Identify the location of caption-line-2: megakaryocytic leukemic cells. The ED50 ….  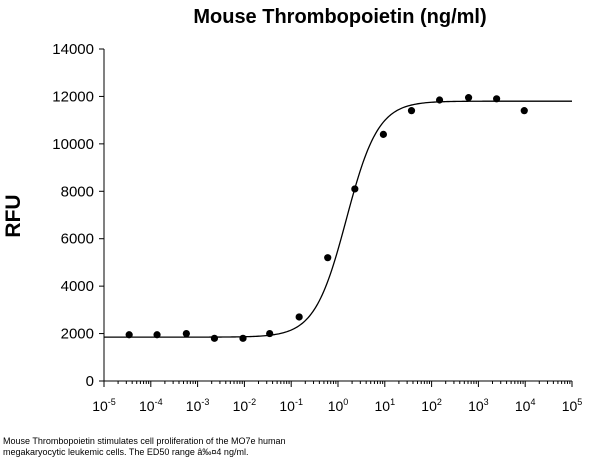
(126, 452).